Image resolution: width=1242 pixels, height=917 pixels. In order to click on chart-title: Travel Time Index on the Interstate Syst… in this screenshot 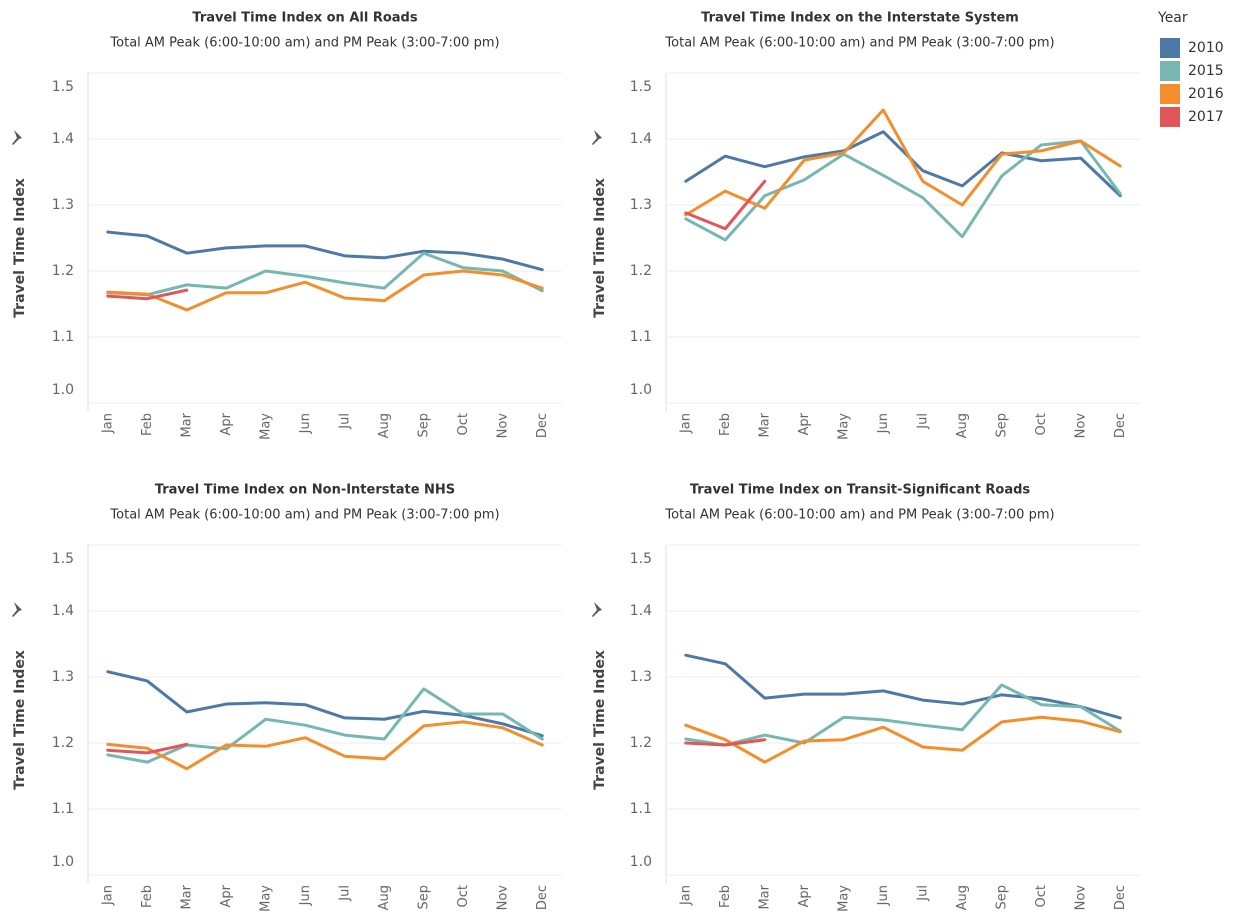, I will do `click(860, 18)`.